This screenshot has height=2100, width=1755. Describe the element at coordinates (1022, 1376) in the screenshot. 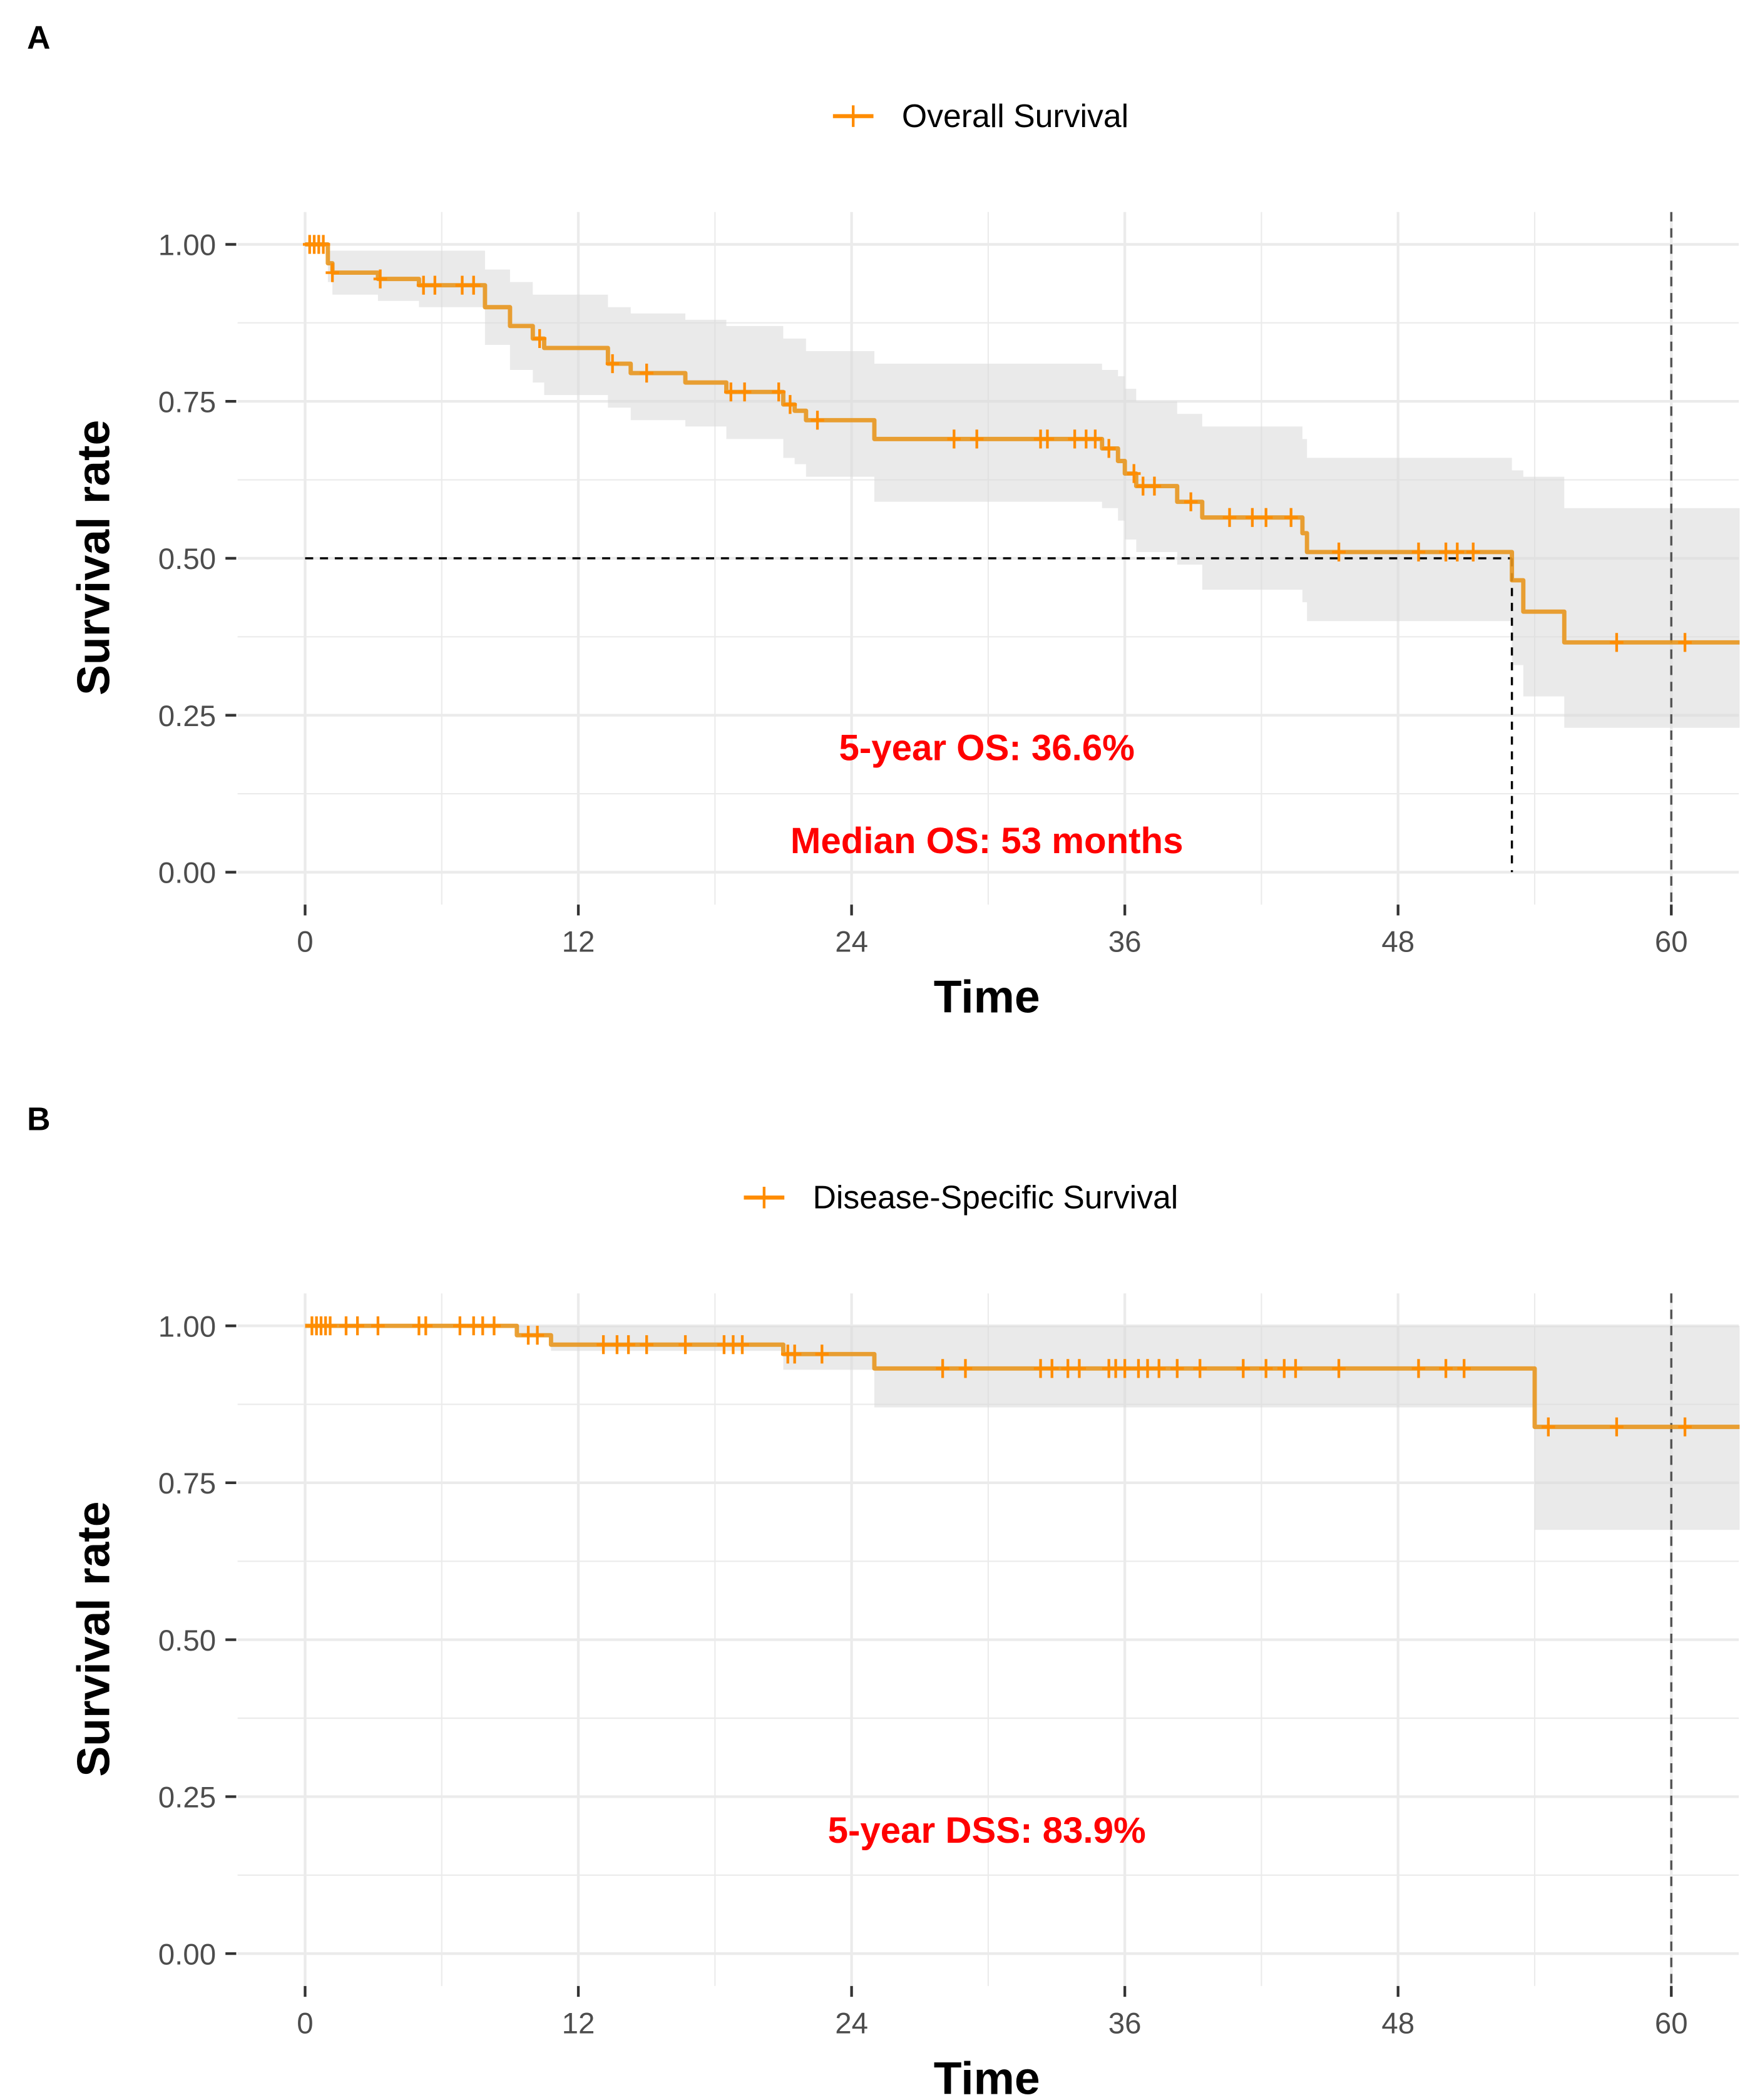

I see `survival-curve` at that location.